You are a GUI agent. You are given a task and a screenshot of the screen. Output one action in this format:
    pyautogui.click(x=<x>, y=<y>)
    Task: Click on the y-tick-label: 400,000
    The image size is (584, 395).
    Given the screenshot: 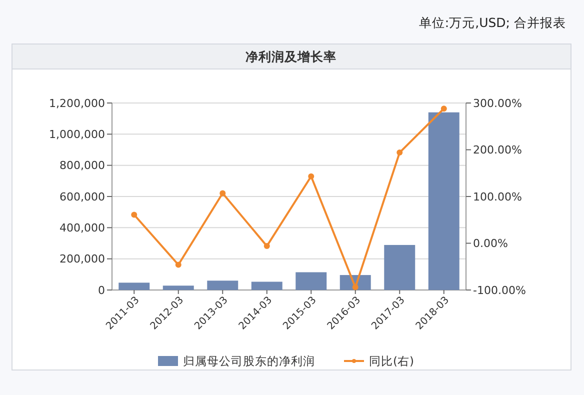 What is the action you would take?
    pyautogui.click(x=82, y=228)
    